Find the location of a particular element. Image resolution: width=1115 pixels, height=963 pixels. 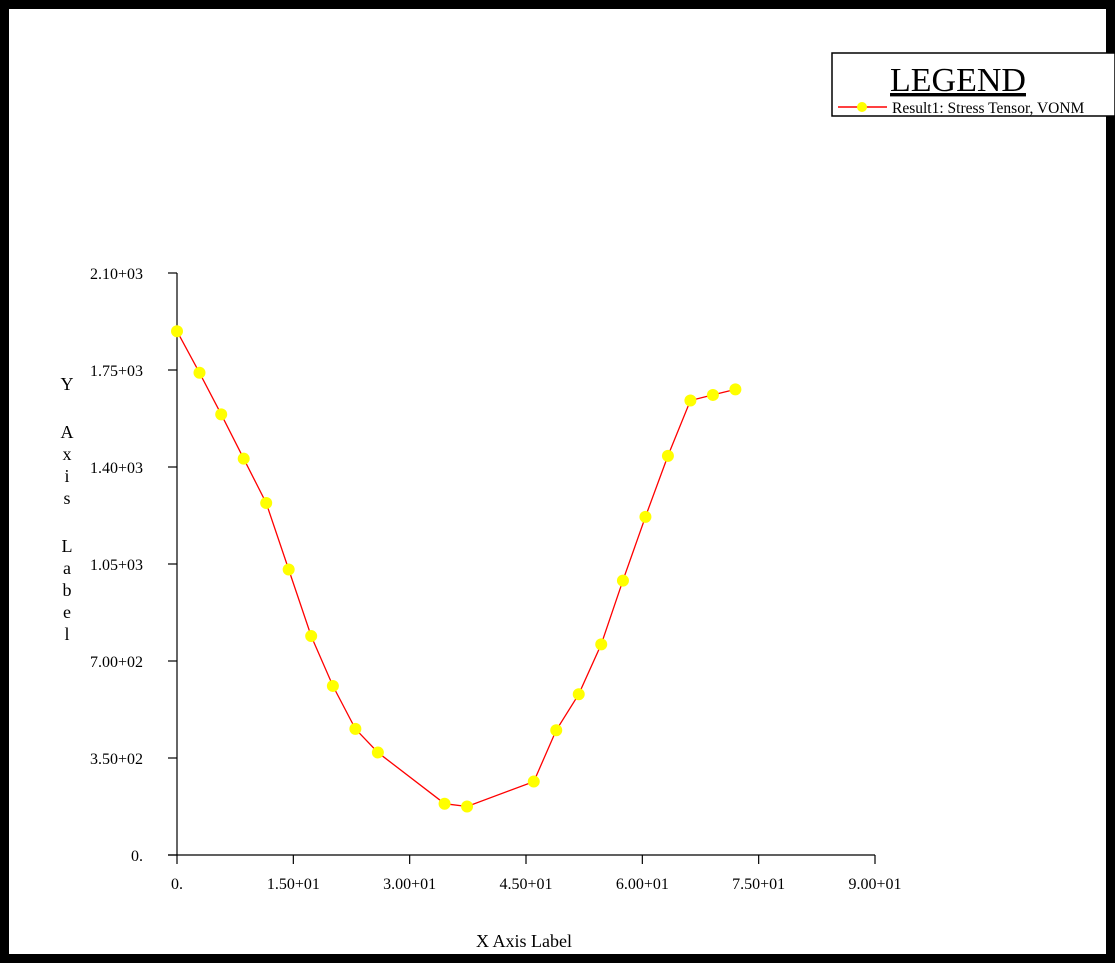

y-axis-label: Y Axis Label is located at coordinates (67, 509).